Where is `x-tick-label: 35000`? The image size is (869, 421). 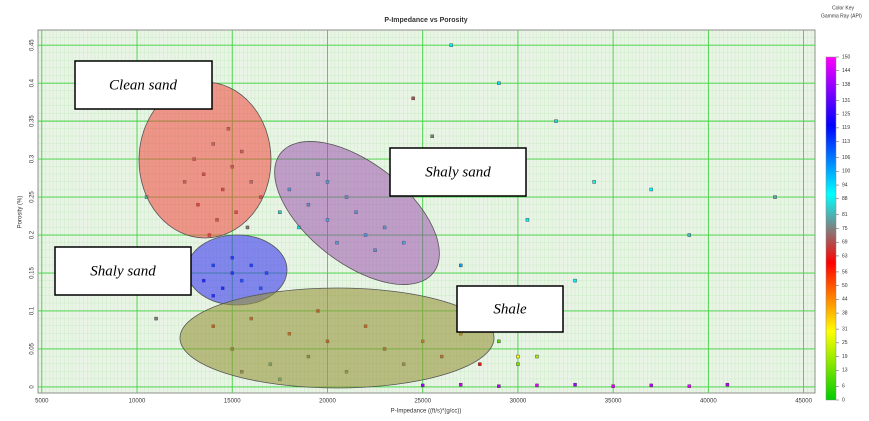
x-tick-label: 35000 is located at coordinates (613, 402).